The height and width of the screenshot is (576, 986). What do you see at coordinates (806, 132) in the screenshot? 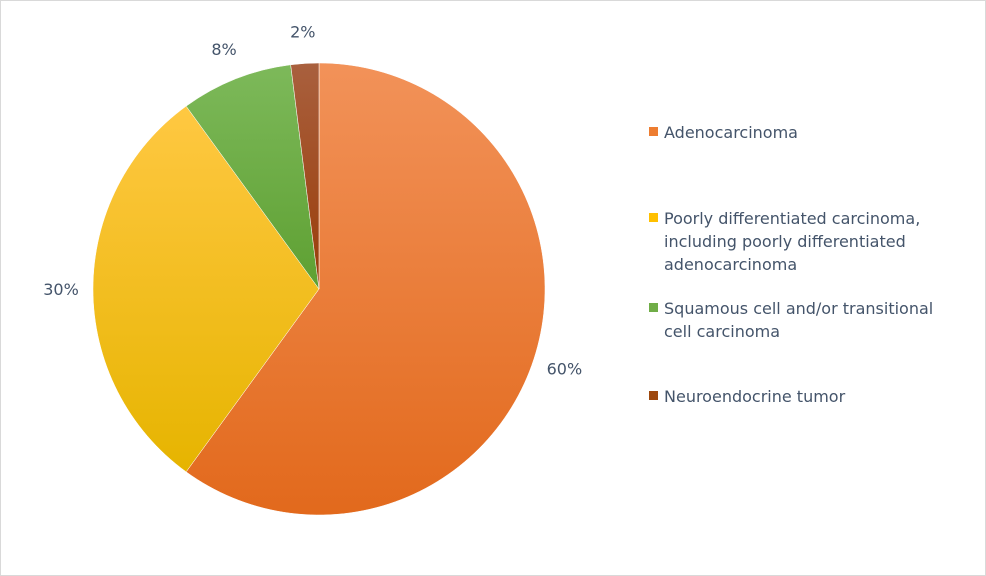
I see `legend-item-adenocarcinoma: Adenocarcinoma` at bounding box center [806, 132].